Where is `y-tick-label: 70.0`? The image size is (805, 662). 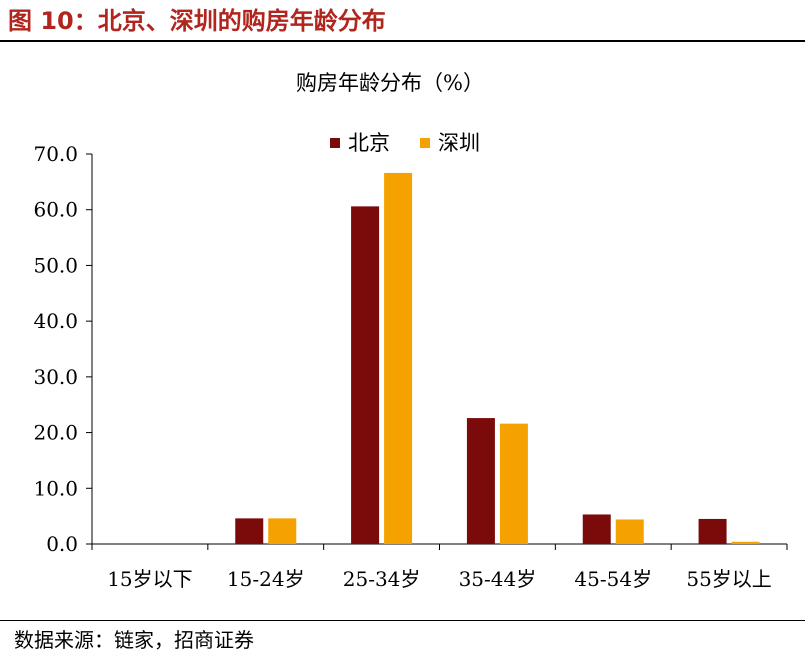 y-tick-label: 70.0 is located at coordinates (55, 154).